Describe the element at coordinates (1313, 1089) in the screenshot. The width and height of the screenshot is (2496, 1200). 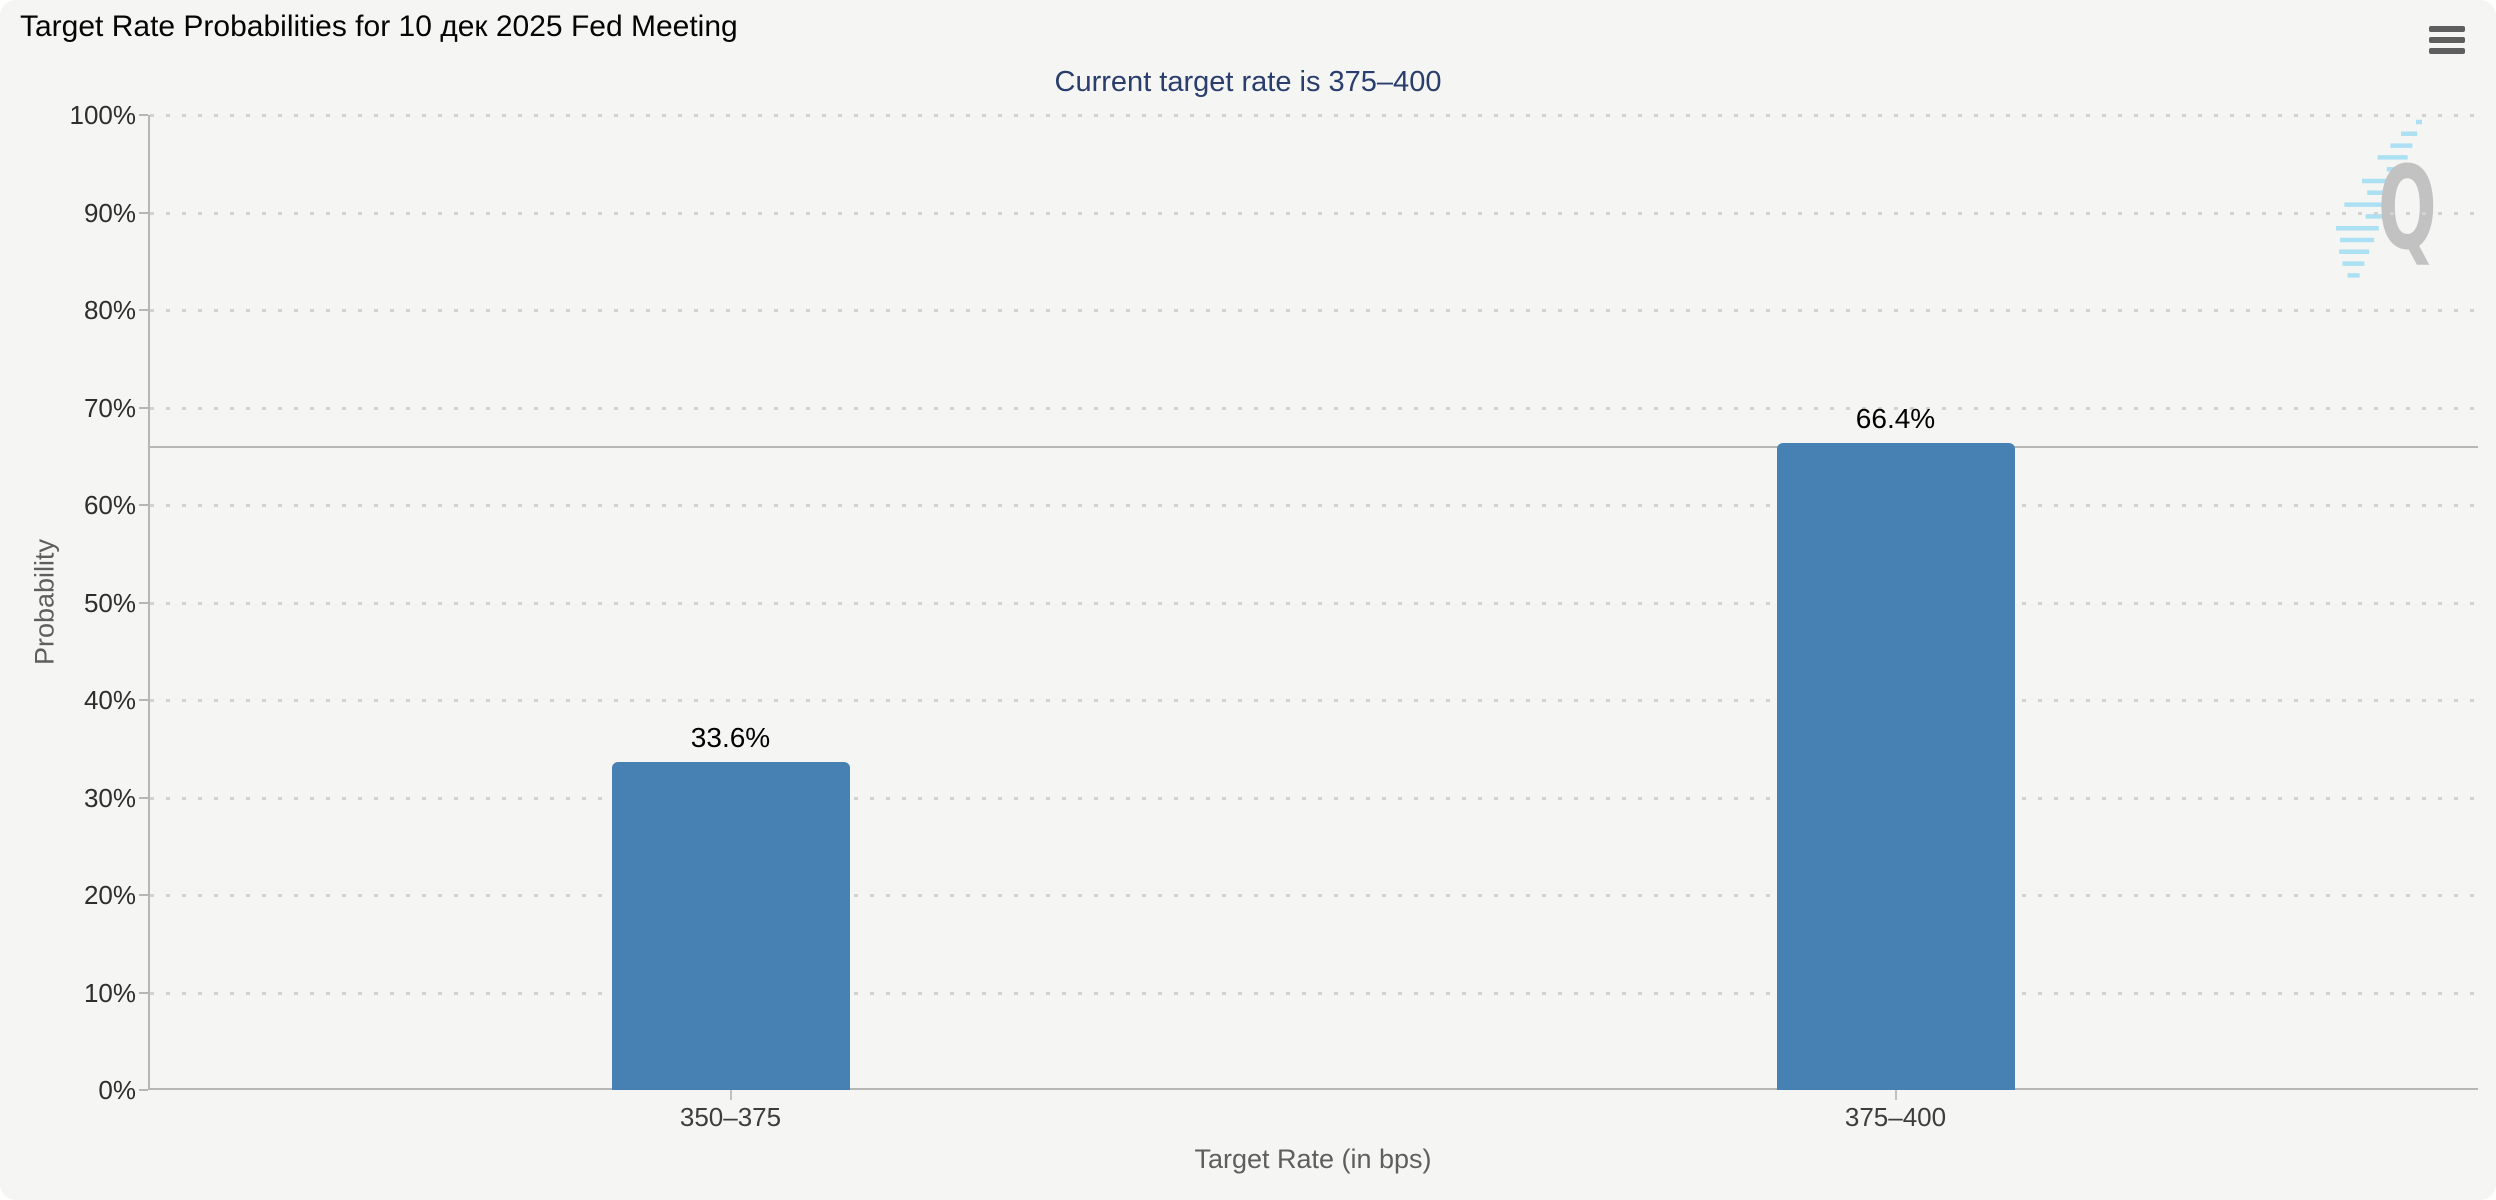
I see `x-axis-line` at that location.